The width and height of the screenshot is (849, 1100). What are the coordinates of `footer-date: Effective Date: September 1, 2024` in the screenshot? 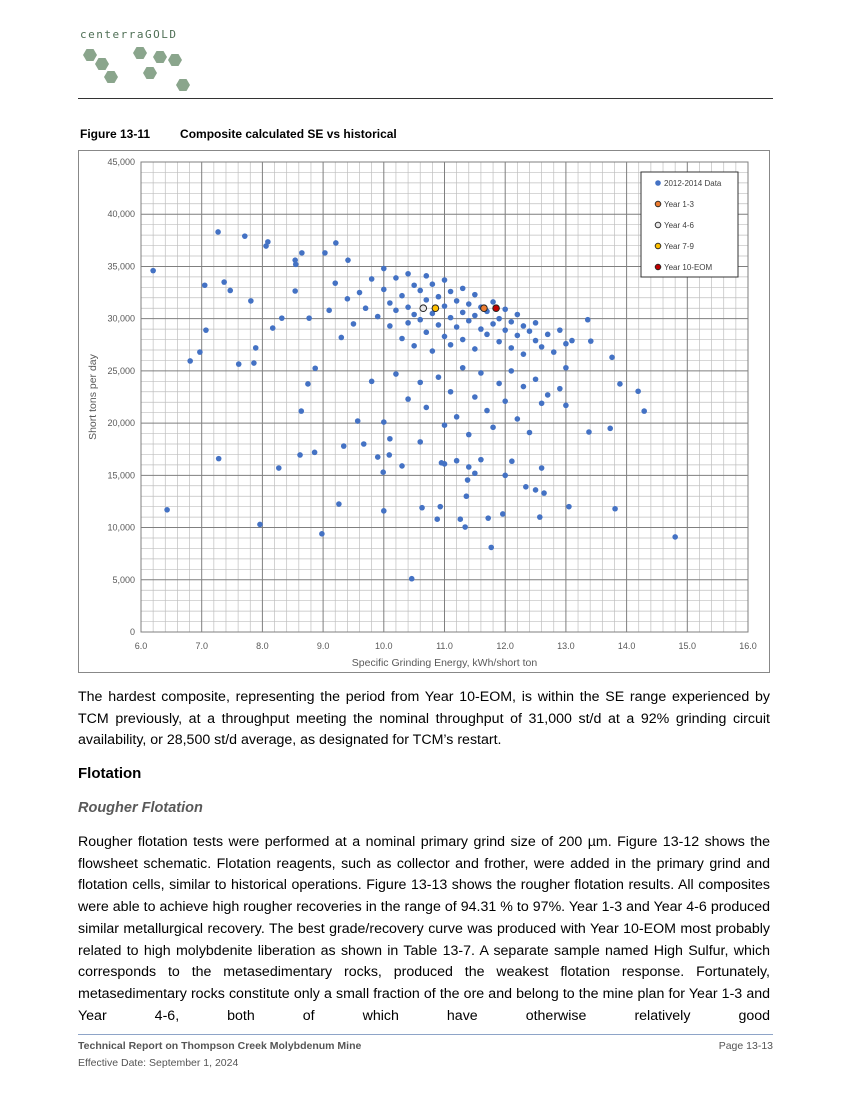 It's located at (158, 1063).